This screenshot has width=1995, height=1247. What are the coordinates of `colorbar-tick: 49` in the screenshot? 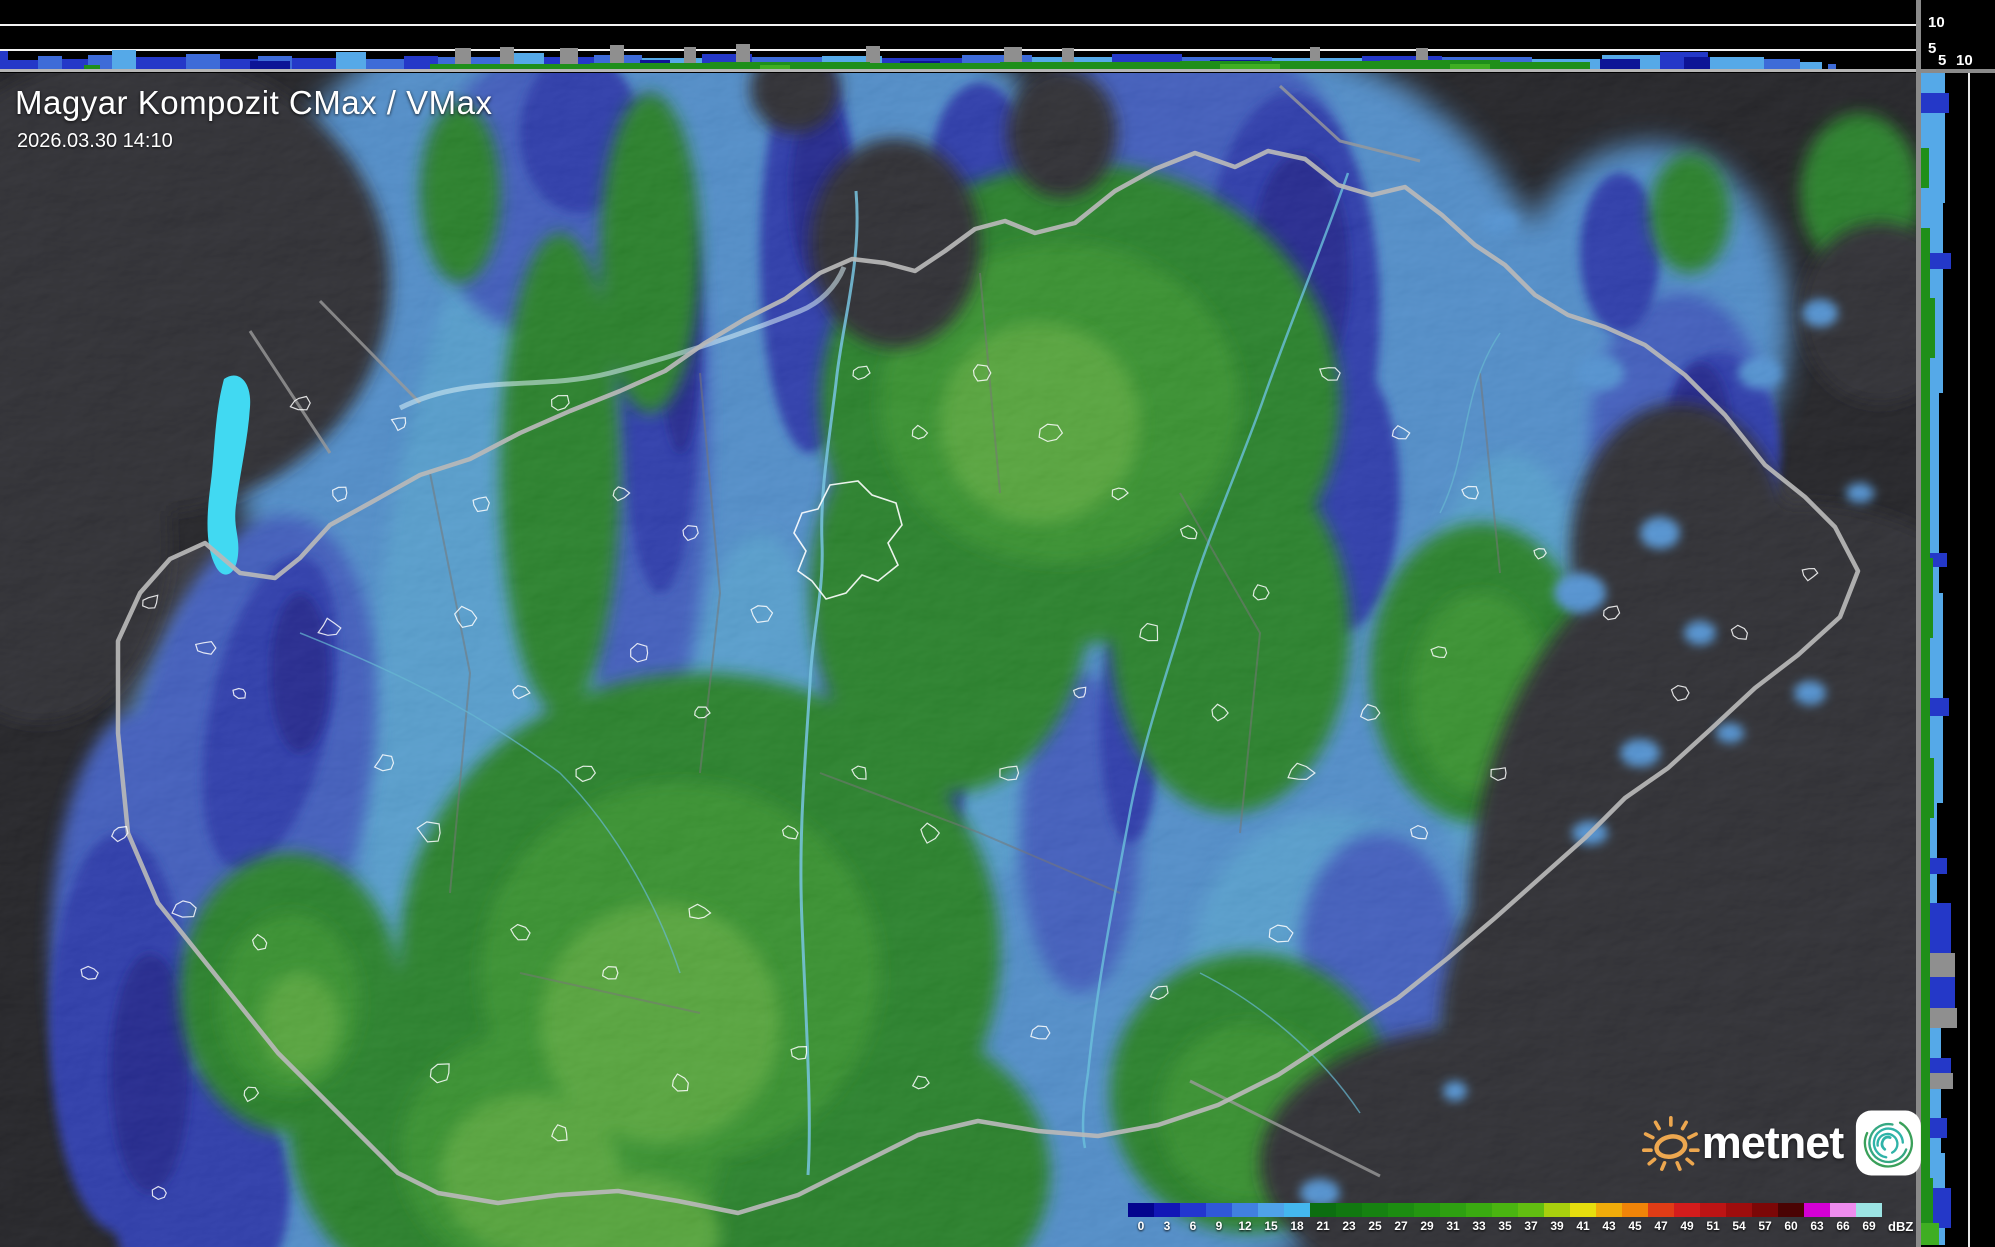 It's located at (1687, 1226).